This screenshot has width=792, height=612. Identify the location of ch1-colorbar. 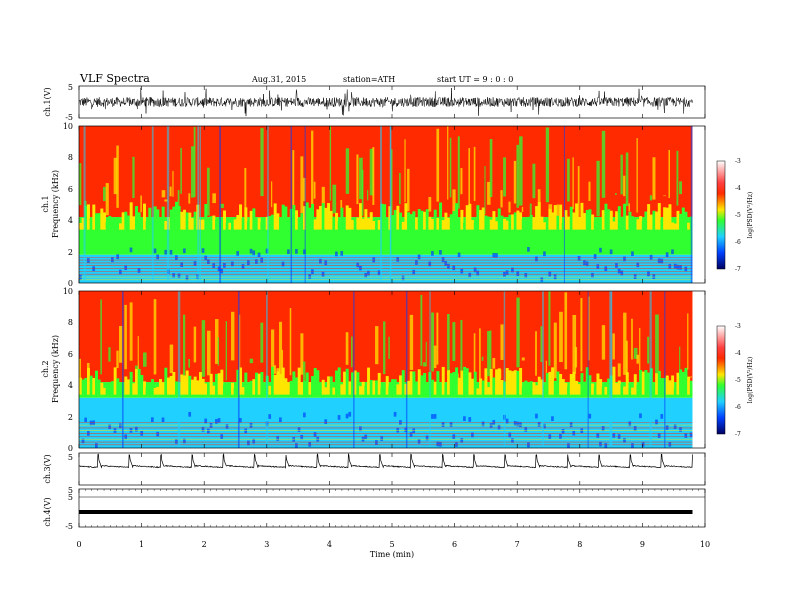
(721, 215).